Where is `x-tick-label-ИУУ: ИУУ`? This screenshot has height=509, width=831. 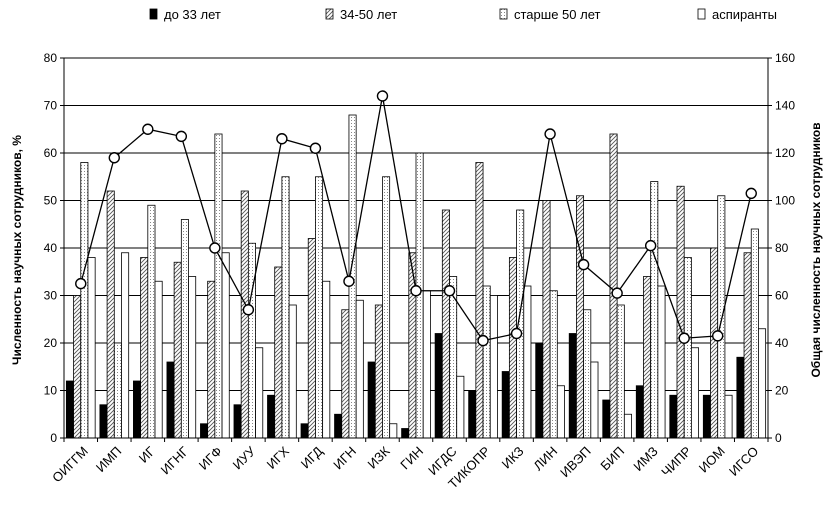
x-tick-label-ИУУ: ИУУ is located at coordinates (244, 457).